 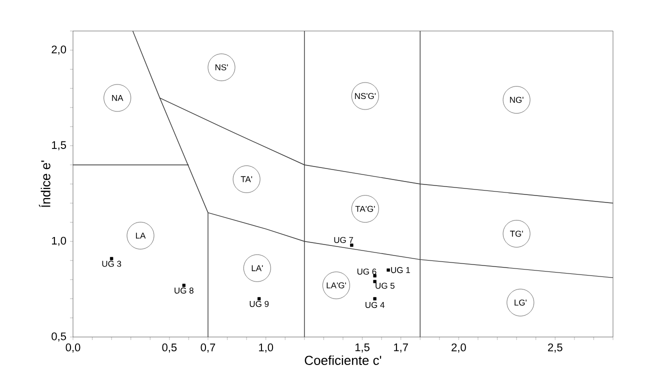 What do you see at coordinates (59, 337) in the screenshot?
I see `y-tick-label: 0,5` at bounding box center [59, 337].